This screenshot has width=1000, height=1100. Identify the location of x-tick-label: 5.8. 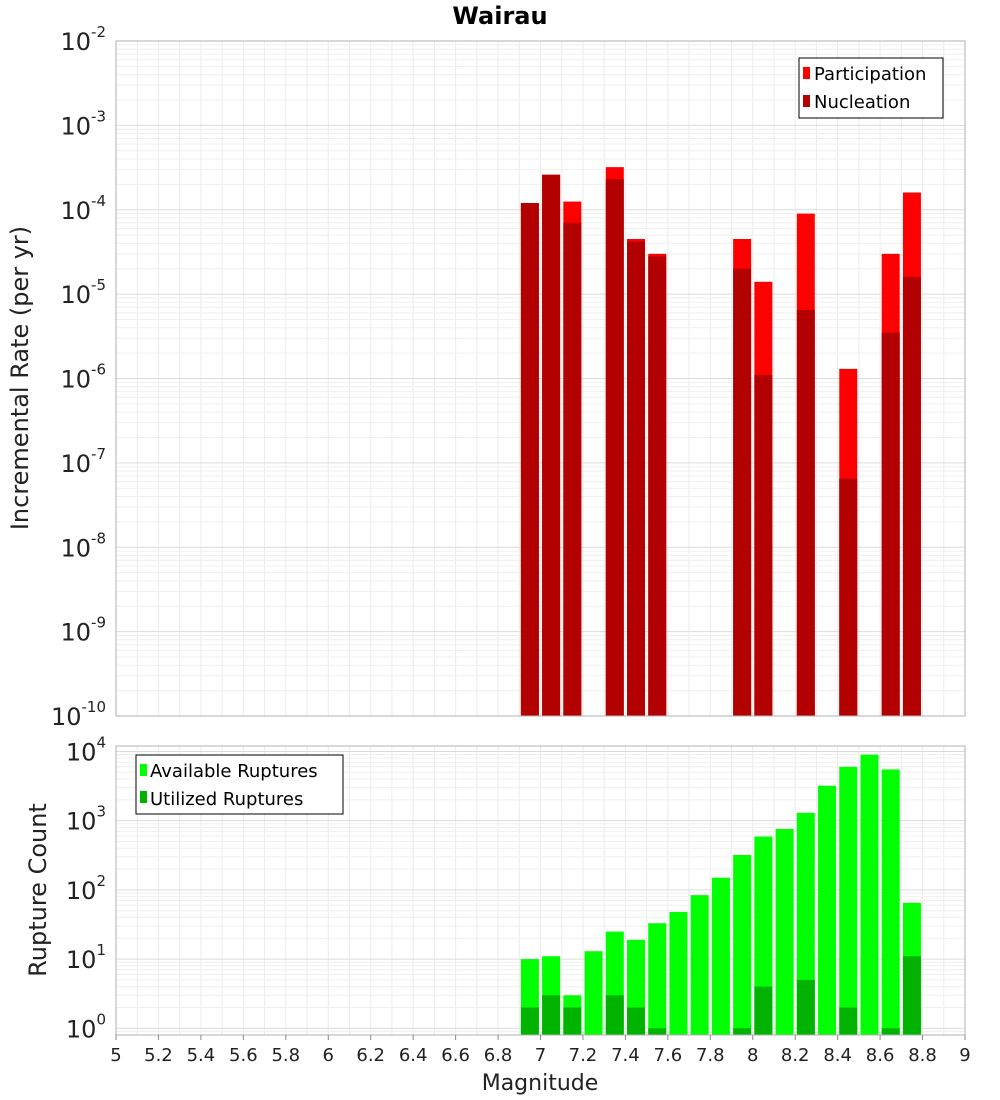
(285, 1055).